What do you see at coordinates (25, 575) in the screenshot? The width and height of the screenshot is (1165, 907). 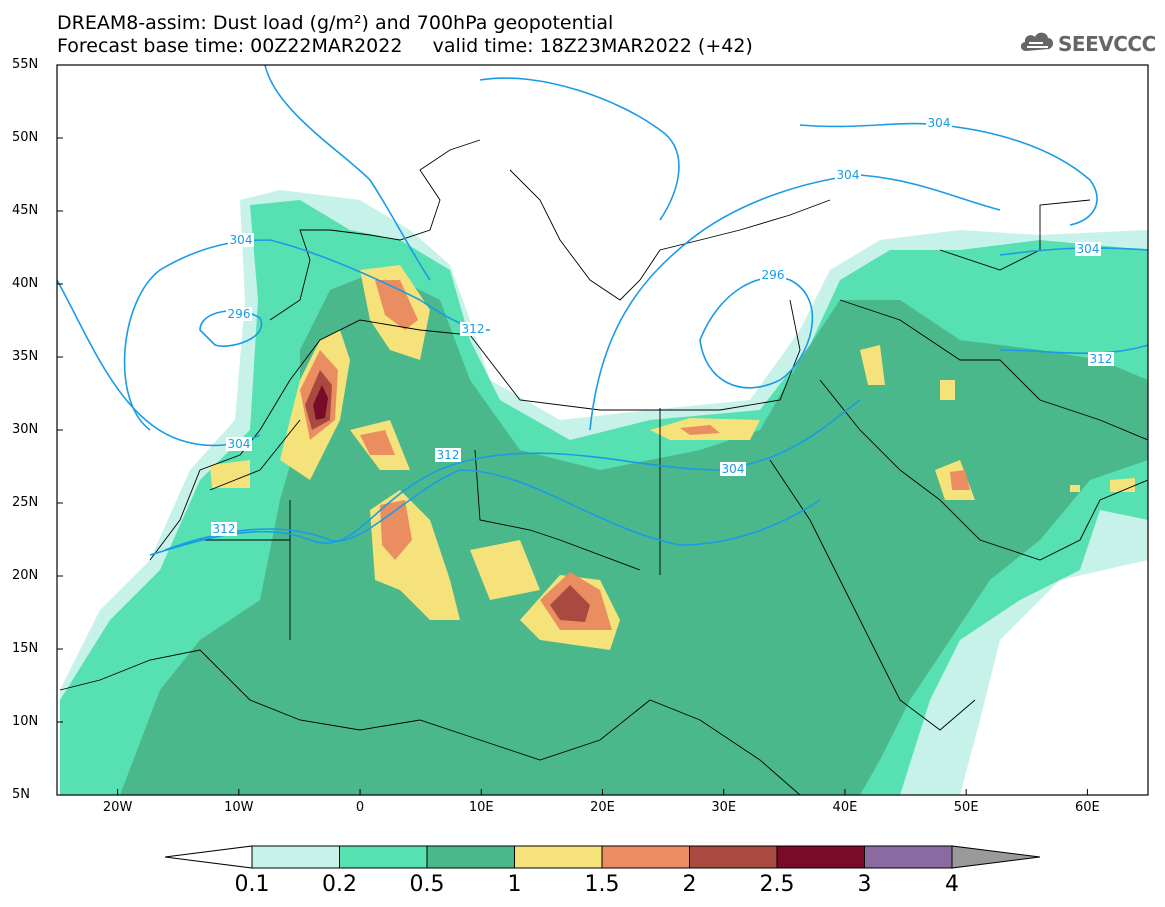 I see `latitude-label: 20N` at bounding box center [25, 575].